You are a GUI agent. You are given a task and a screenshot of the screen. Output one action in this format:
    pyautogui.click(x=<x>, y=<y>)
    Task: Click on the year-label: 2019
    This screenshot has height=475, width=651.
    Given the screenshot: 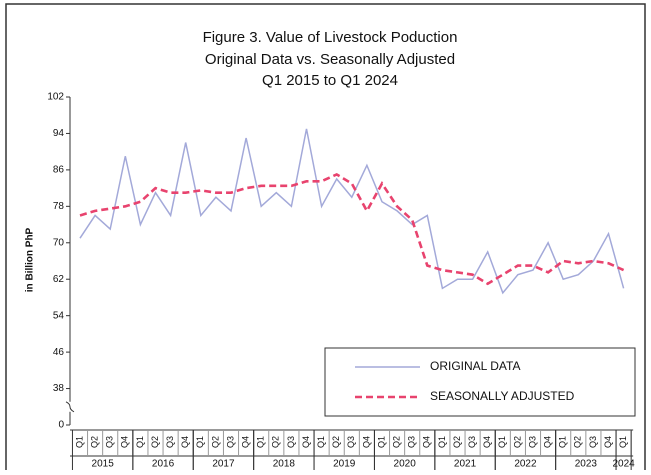 What is the action you would take?
    pyautogui.click(x=344, y=464)
    